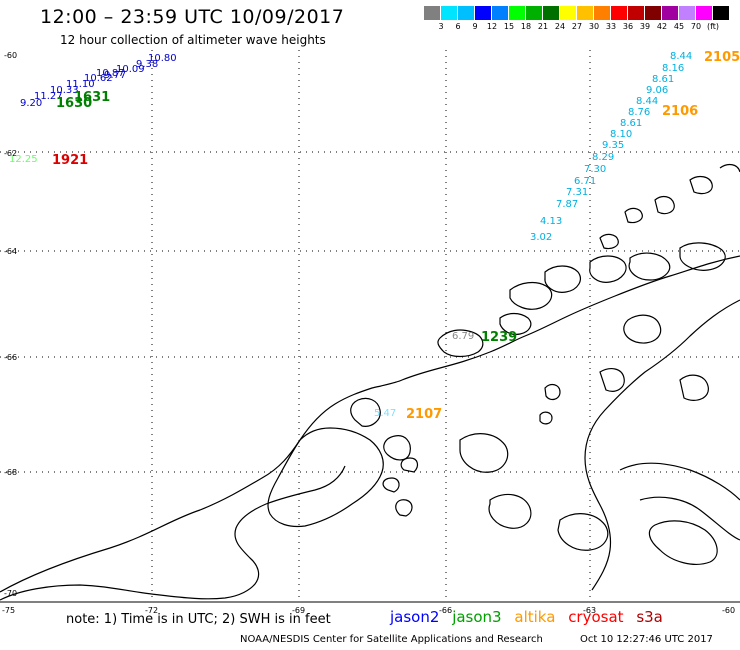 Image resolution: width=740 pixels, height=650 pixels. What do you see at coordinates (130, 69) in the screenshot?
I see `wave-height-label: 10.09` at bounding box center [130, 69].